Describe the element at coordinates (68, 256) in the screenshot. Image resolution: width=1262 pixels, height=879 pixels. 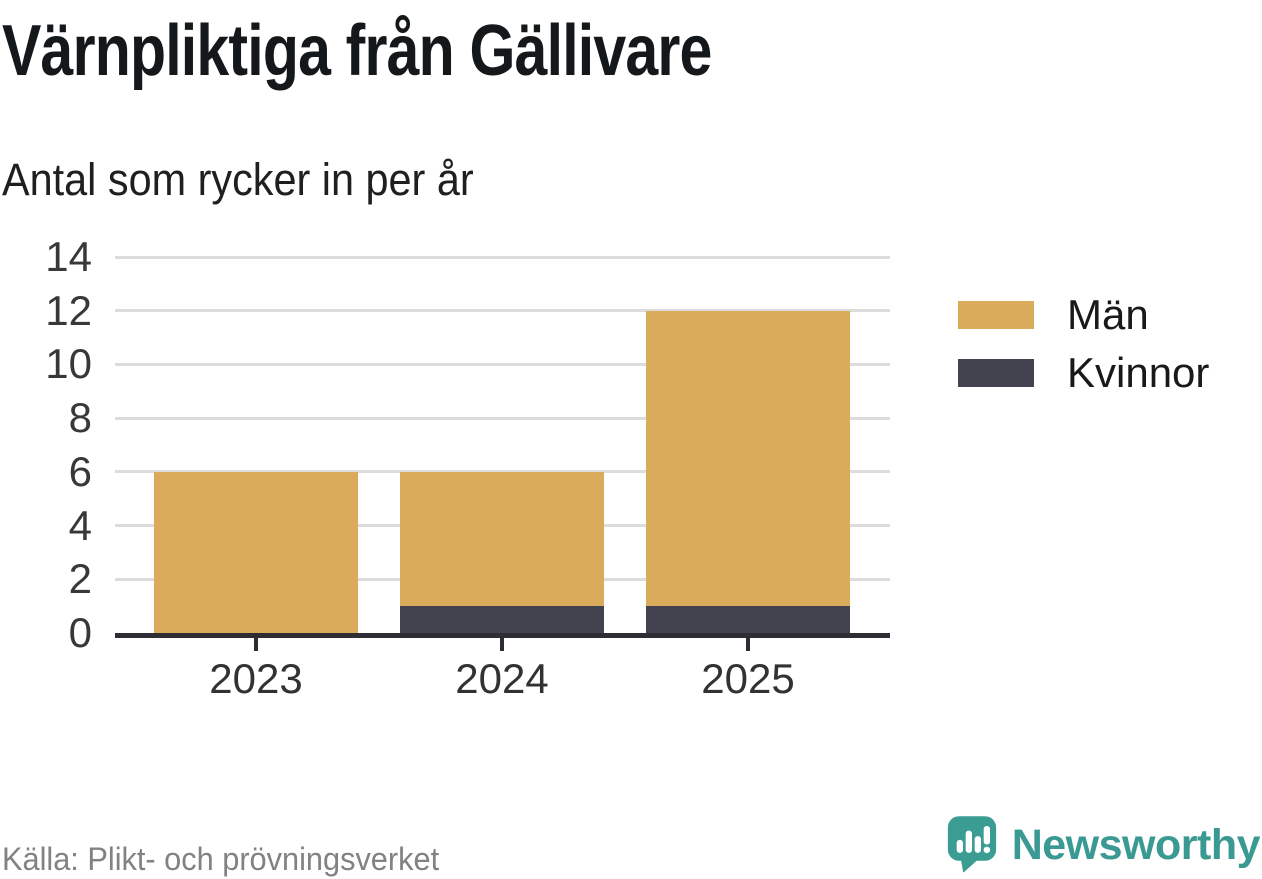
I see `y-tick-label-14: 14` at that location.